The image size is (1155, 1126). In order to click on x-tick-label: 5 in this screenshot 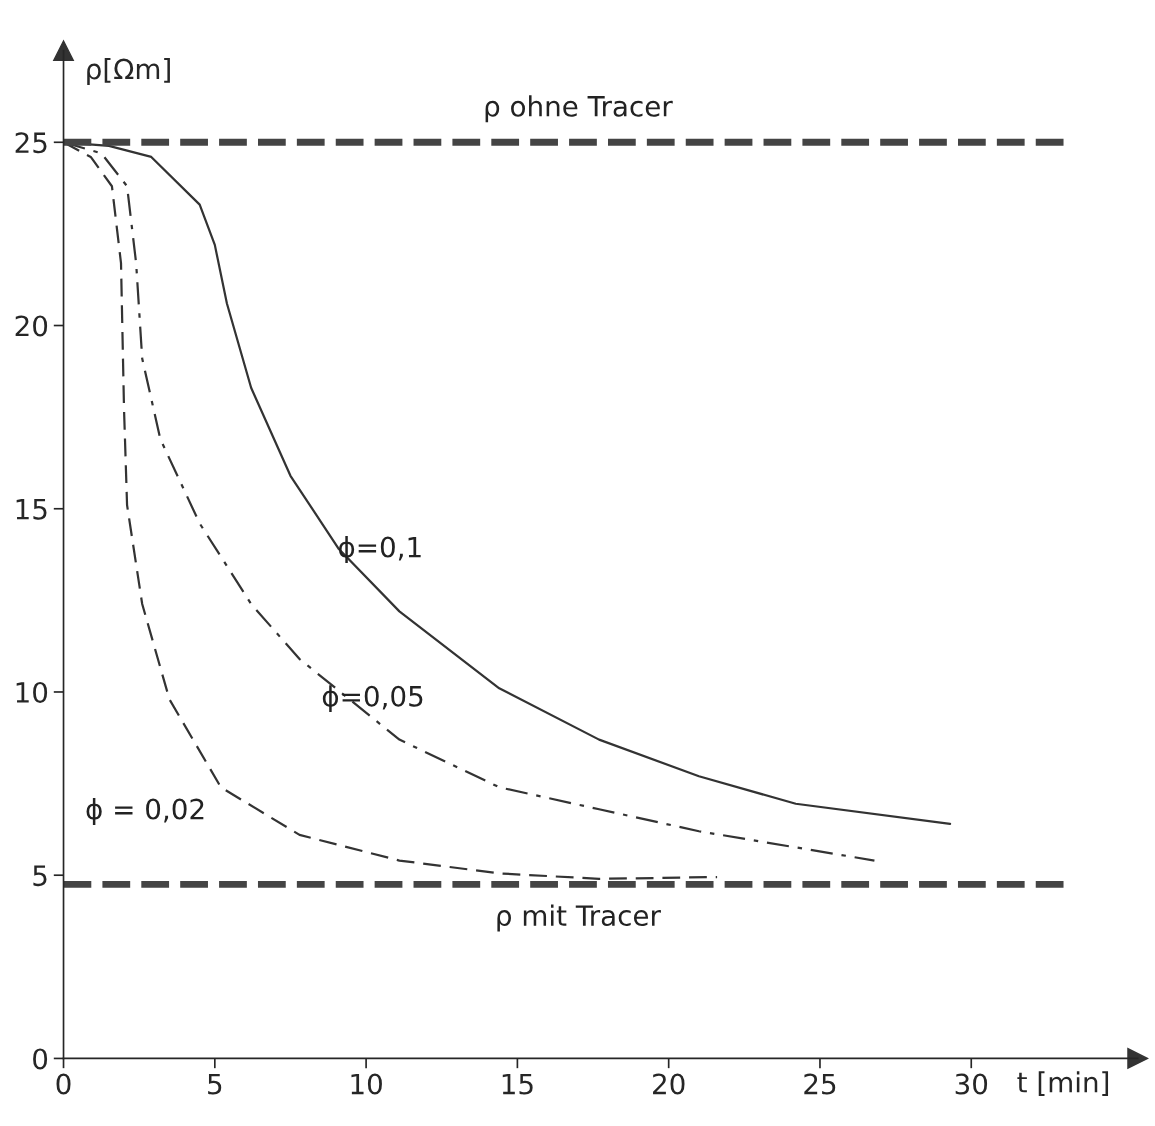, I will do `click(215, 1084)`.